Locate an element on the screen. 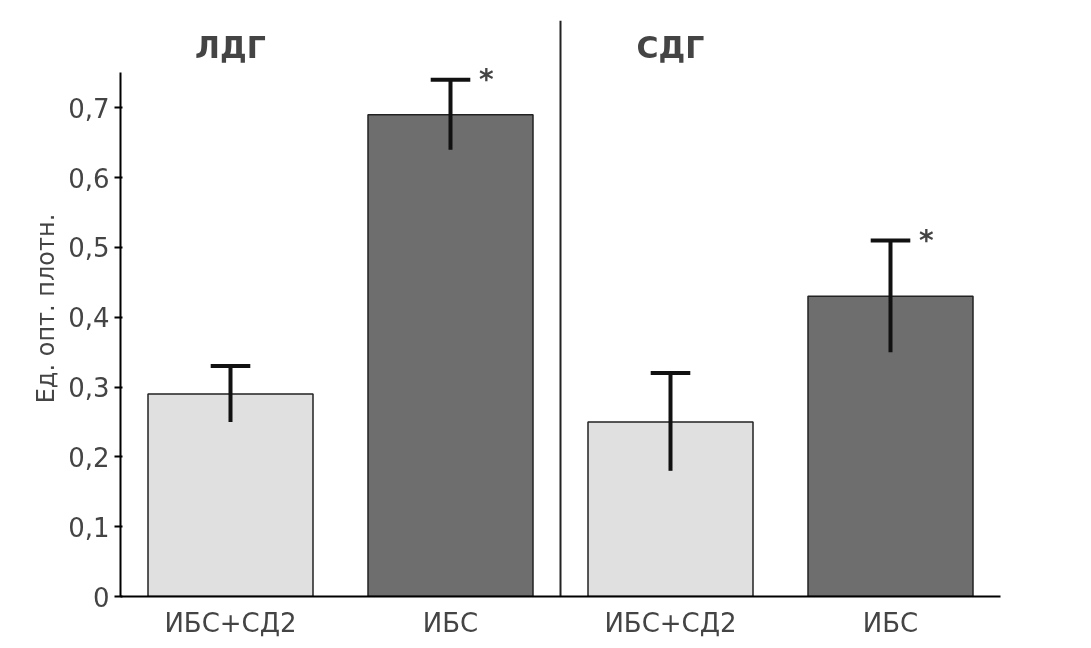 The height and width of the screenshot is (648, 1091). y-tick-label: 0,1 is located at coordinates (89, 527).